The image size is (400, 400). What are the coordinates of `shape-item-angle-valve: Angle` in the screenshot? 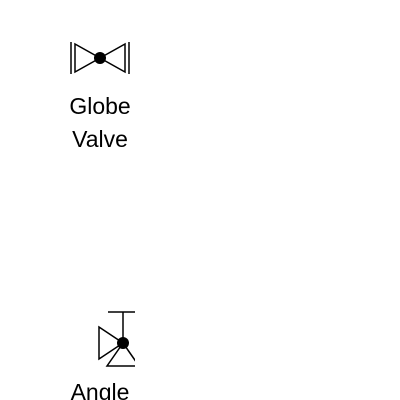 It's located at (100, 354).